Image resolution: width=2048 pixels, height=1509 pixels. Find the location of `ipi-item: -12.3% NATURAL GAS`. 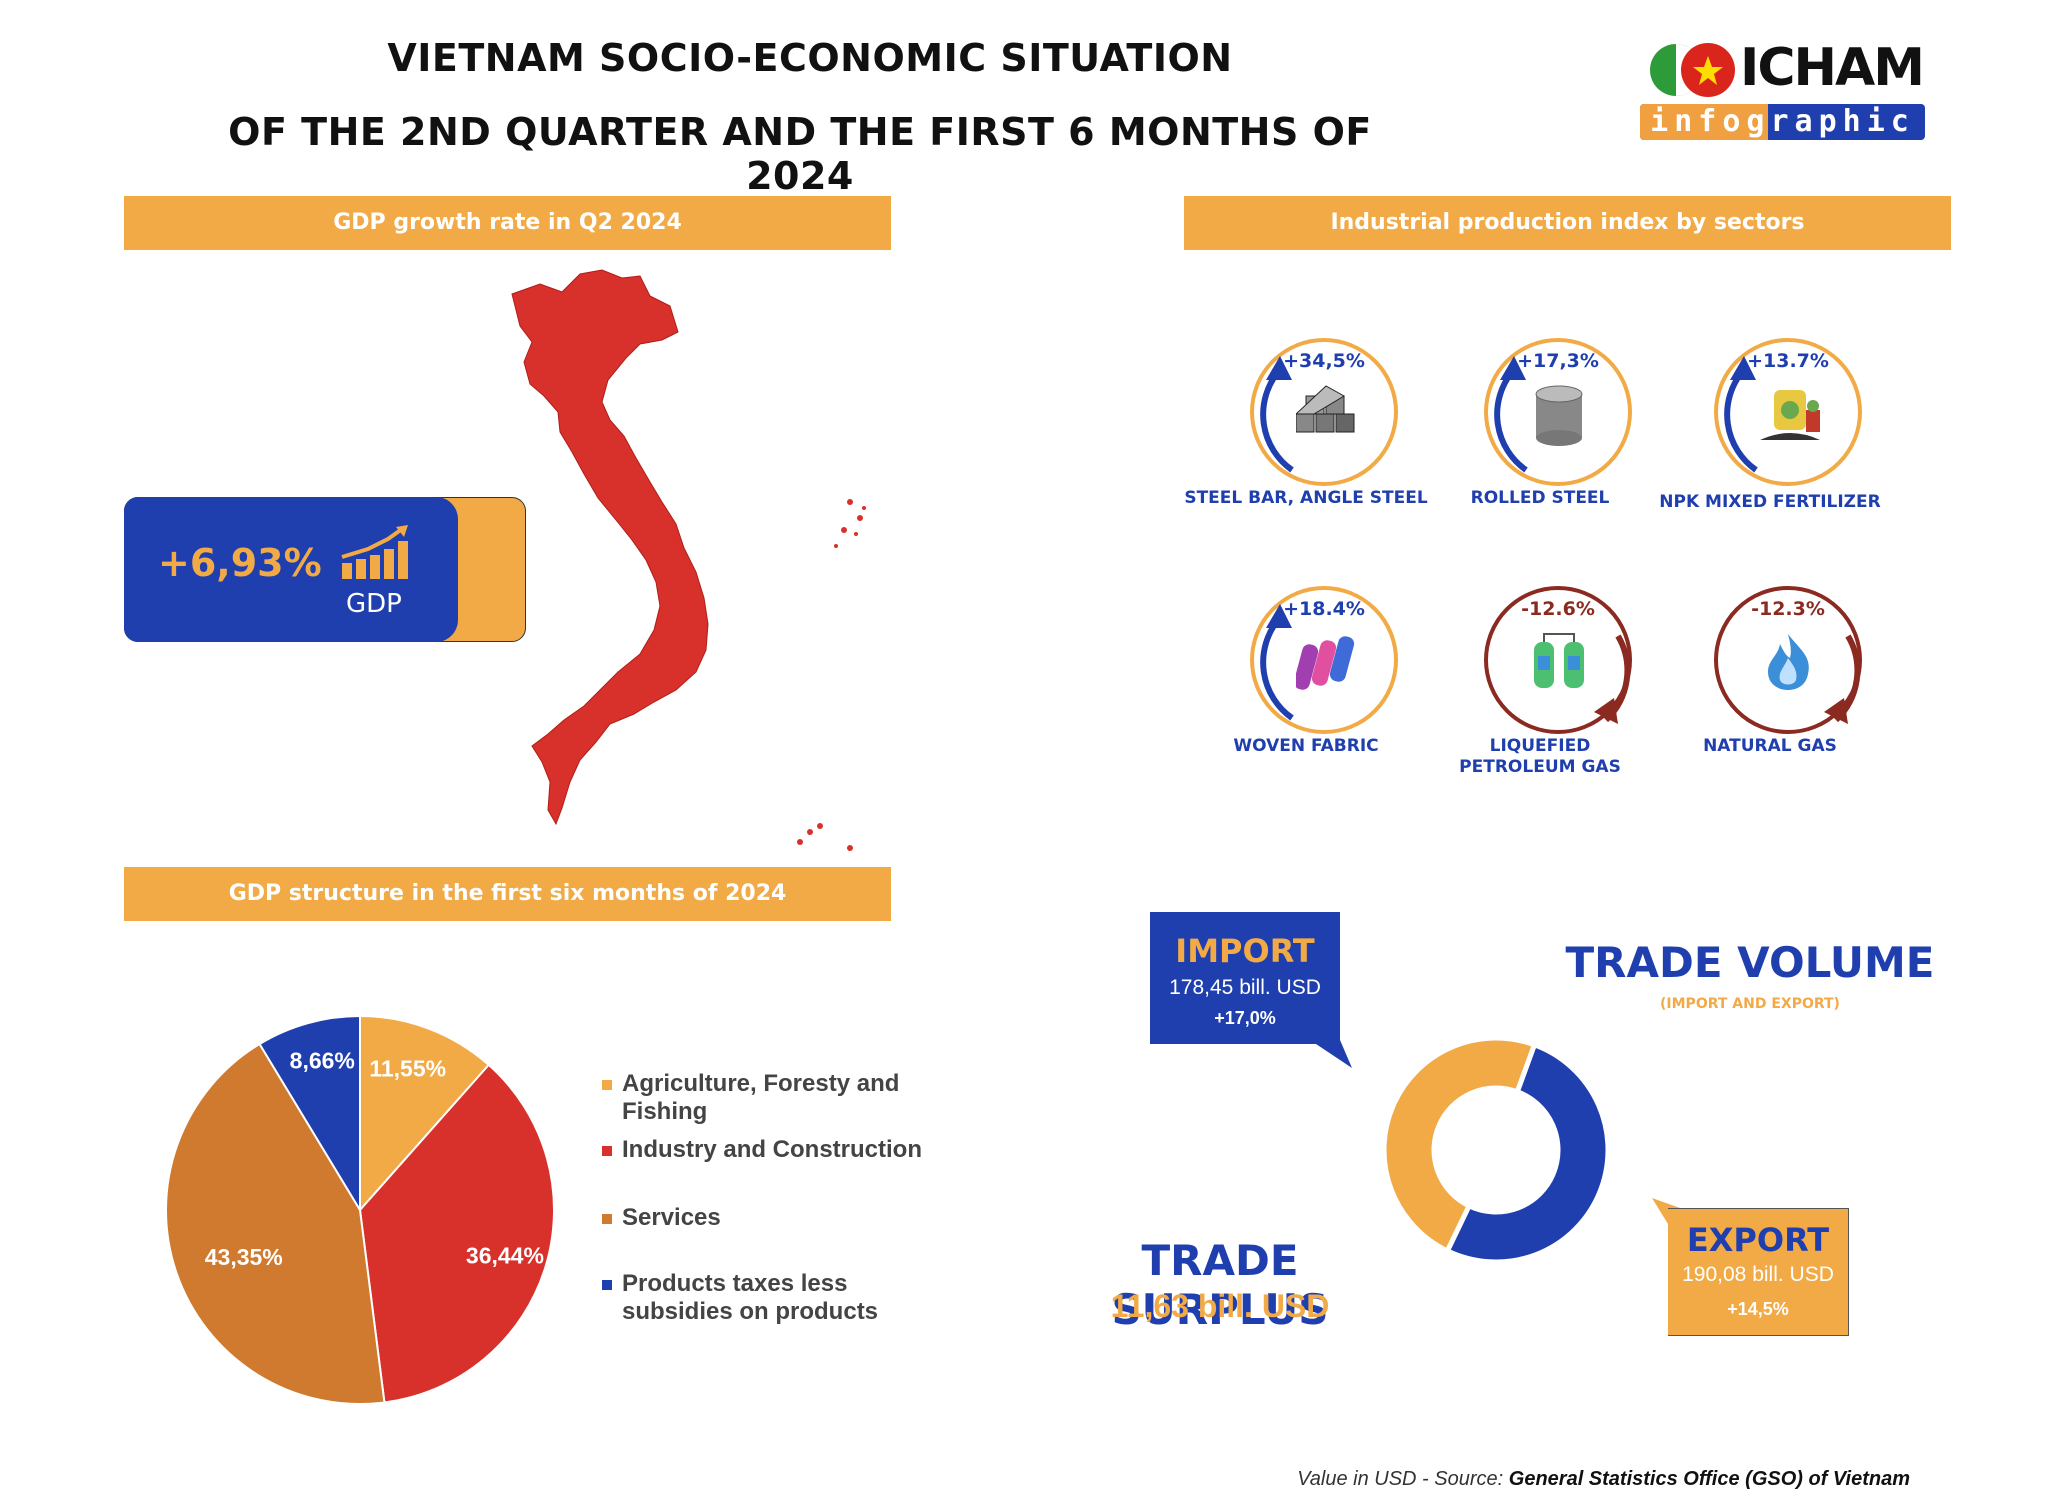

ipi-item: -12.3% NATURAL GAS is located at coordinates (1770, 680).